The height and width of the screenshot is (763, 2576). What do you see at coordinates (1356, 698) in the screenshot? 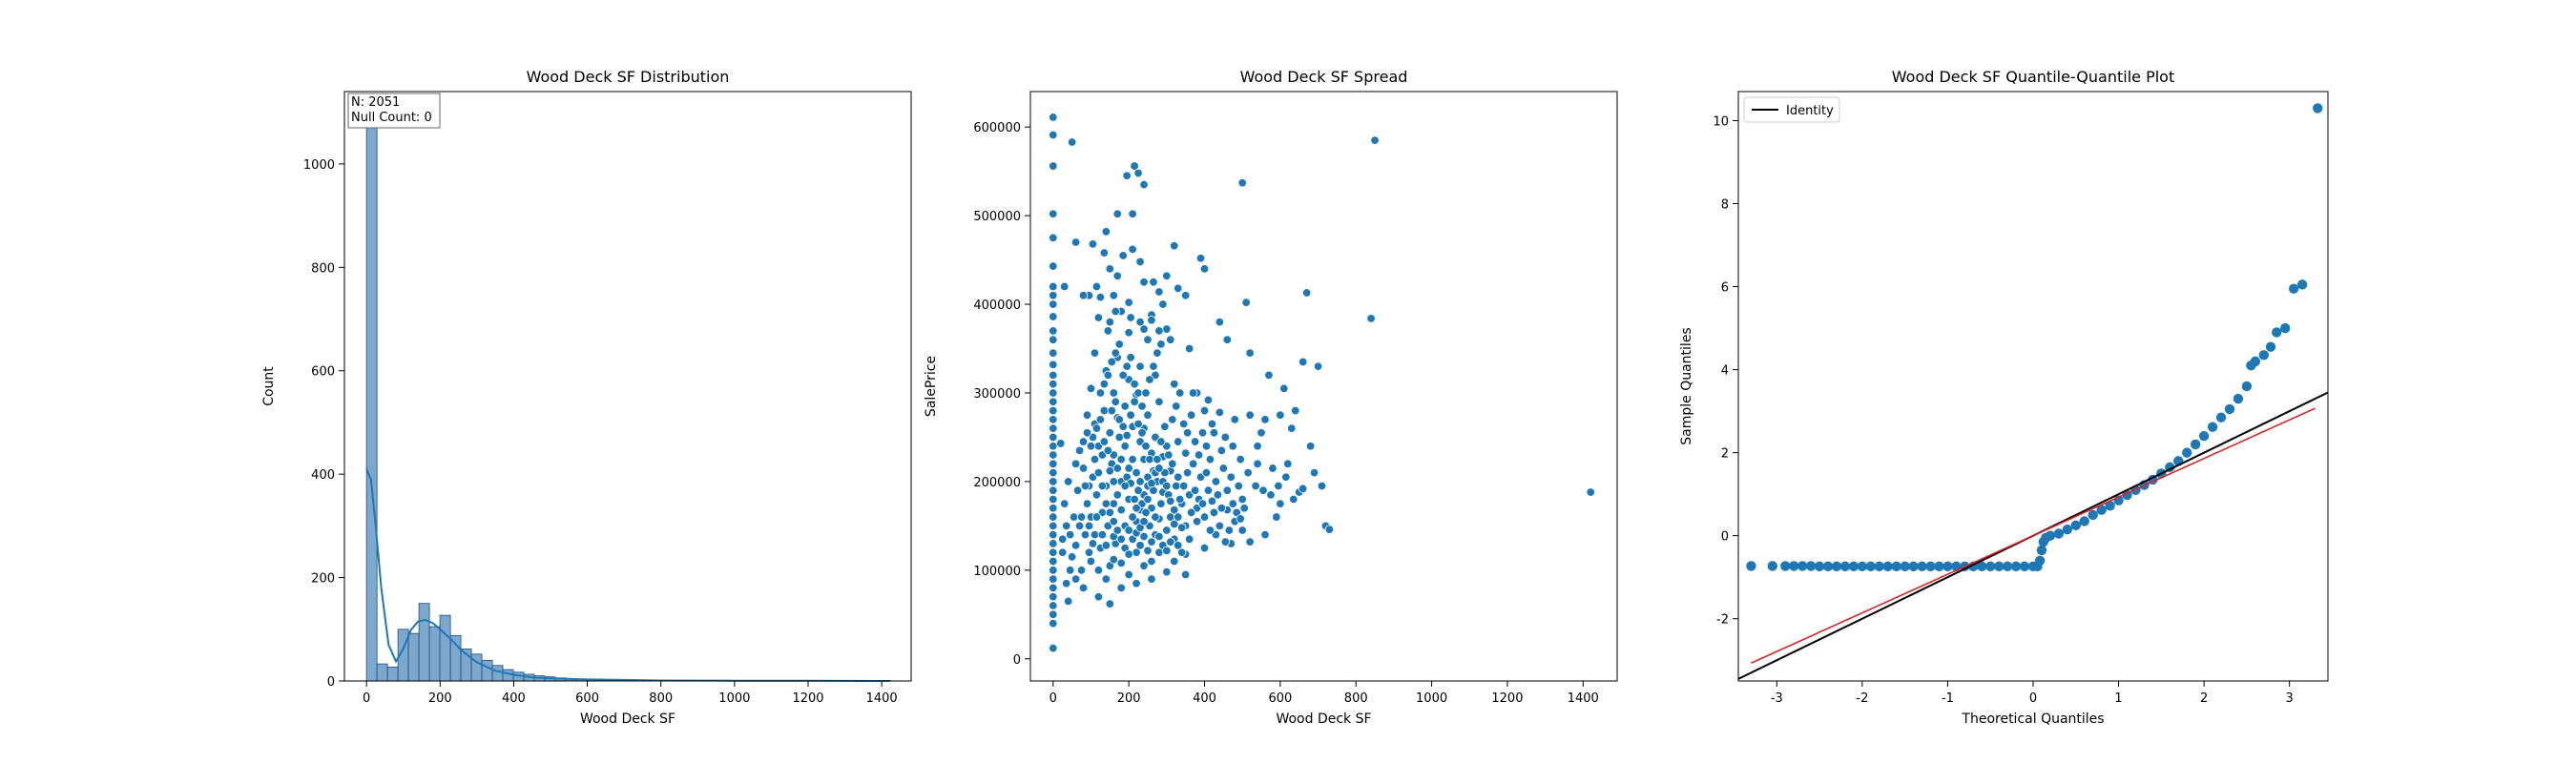
I see `scatter-xtick-label: 800` at bounding box center [1356, 698].